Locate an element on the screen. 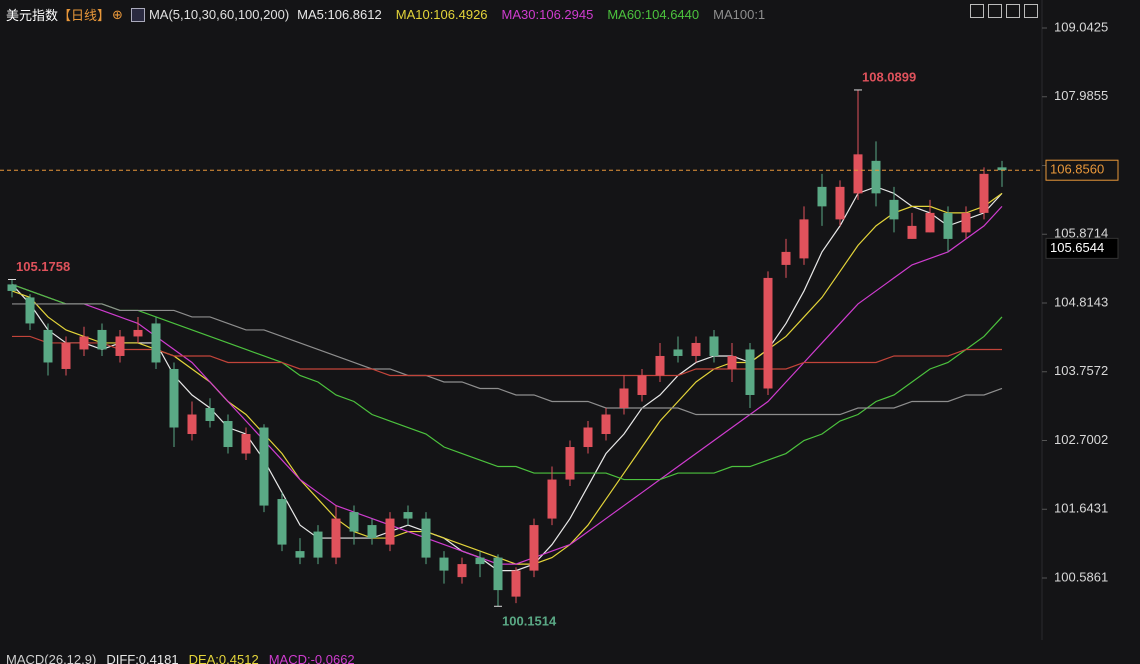  annotation-label: 105.1758 is located at coordinates (43, 266).